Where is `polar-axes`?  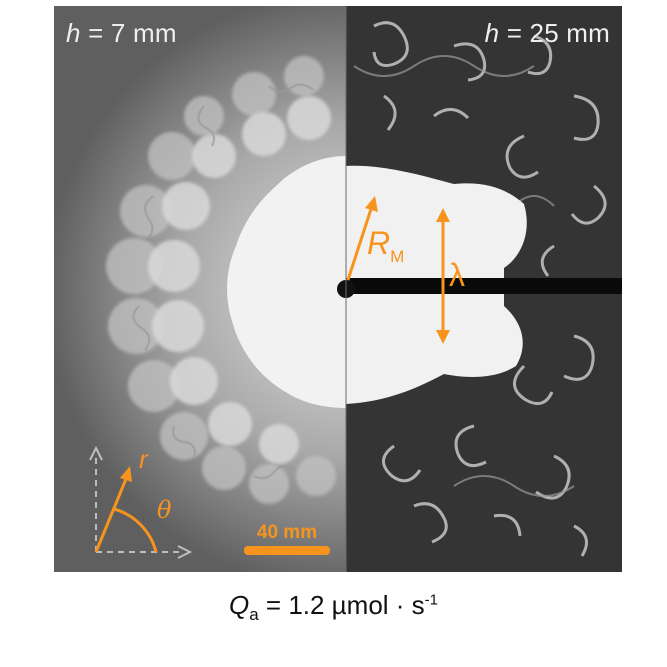 polar-axes is located at coordinates (139, 503).